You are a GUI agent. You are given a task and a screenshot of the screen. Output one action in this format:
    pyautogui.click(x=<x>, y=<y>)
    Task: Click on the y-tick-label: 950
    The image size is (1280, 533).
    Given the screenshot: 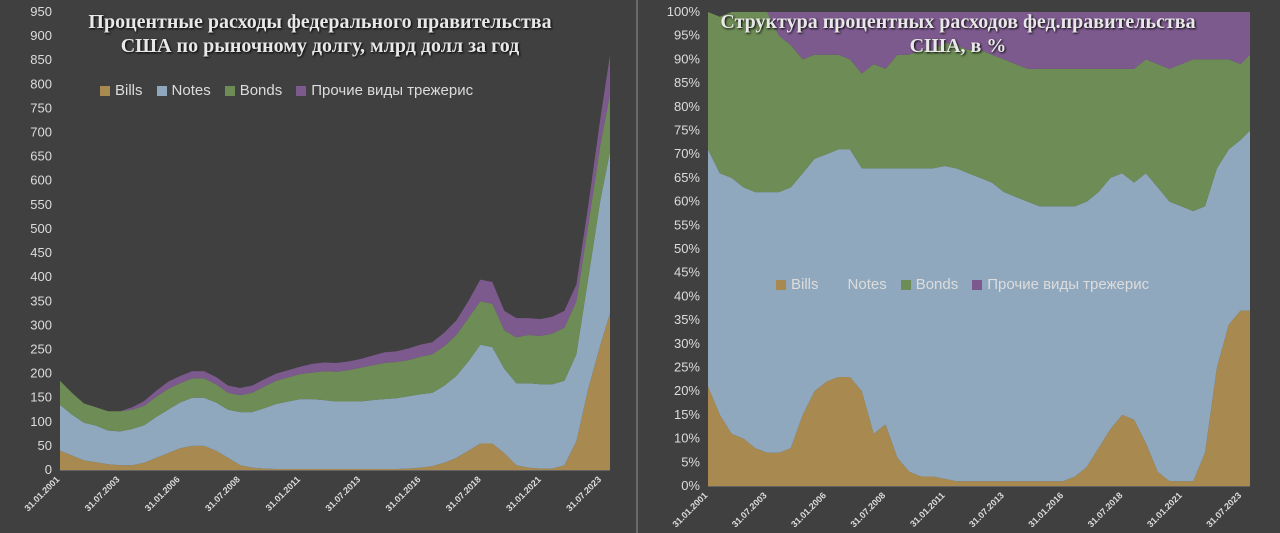 What is the action you would take?
    pyautogui.click(x=41, y=11)
    